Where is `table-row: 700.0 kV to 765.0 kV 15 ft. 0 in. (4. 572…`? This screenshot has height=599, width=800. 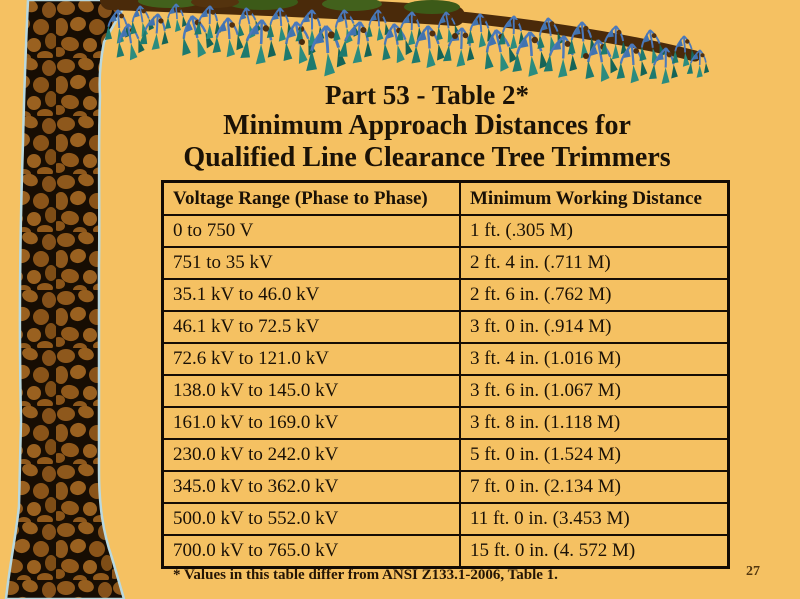
table-row: 700.0 kV to 765.0 kV 15 ft. 0 in. (4. 572… is located at coordinates (445, 551).